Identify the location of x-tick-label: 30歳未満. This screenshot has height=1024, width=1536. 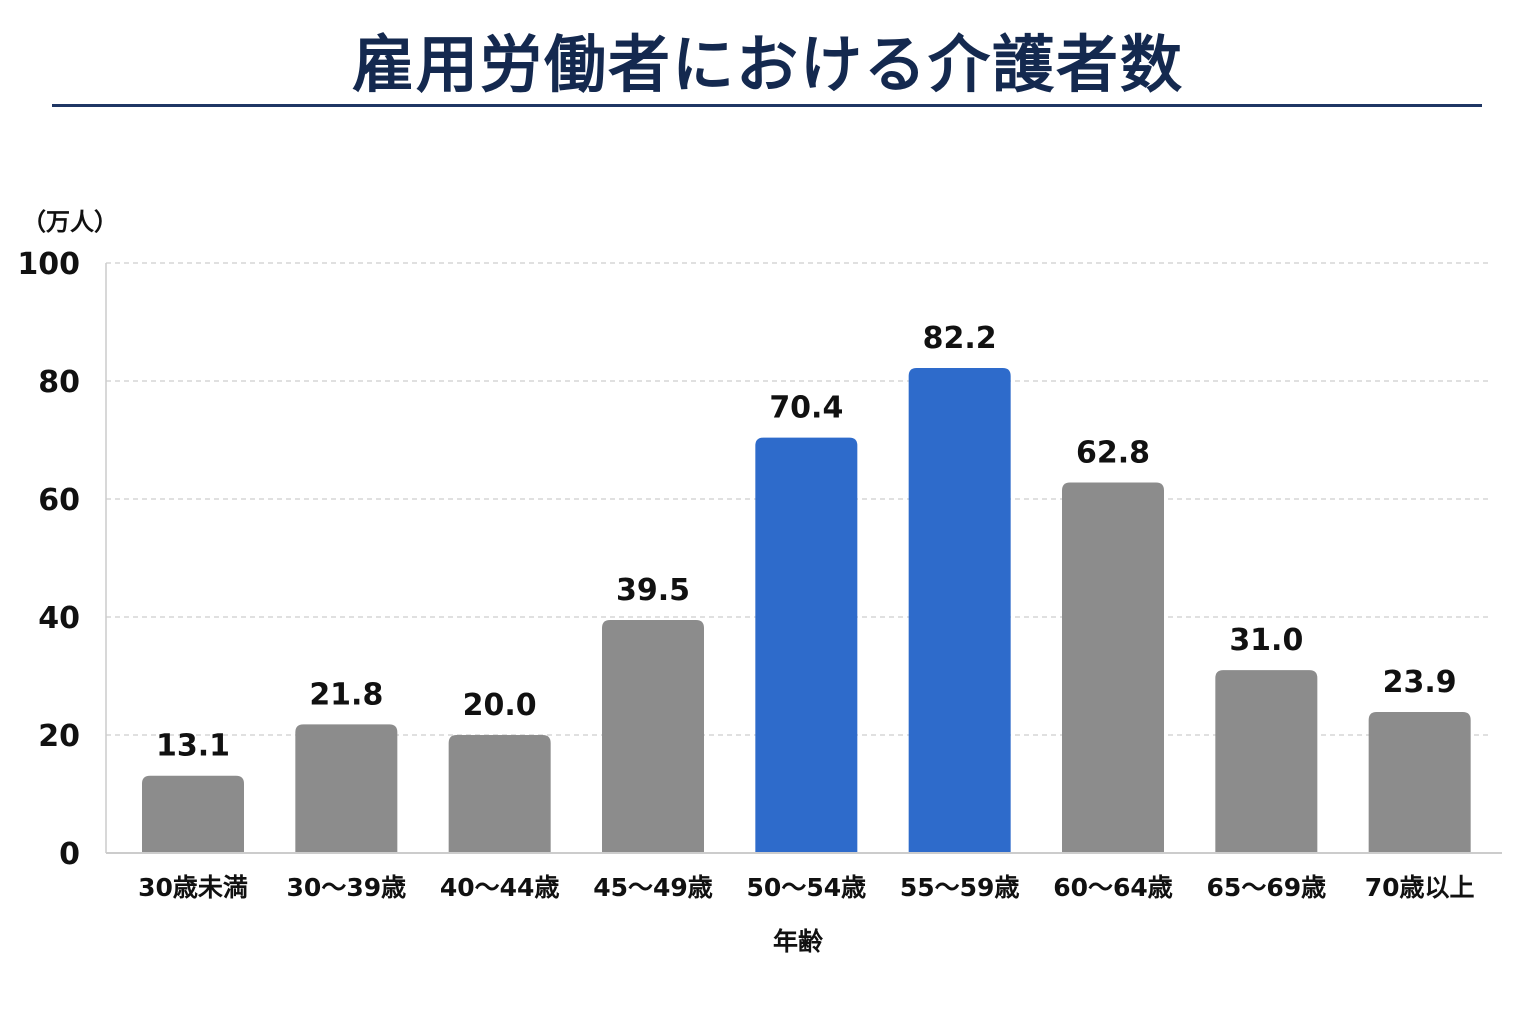
(193, 887).